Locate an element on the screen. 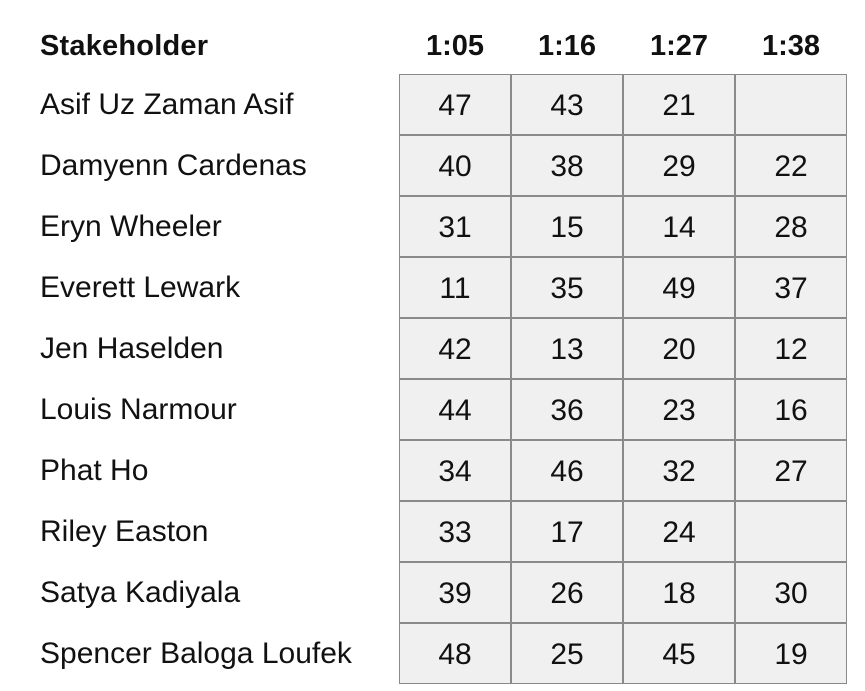 The image size is (865, 691). table-row: Damyenn Cardenas 40 38 29 22 is located at coordinates (432, 165).